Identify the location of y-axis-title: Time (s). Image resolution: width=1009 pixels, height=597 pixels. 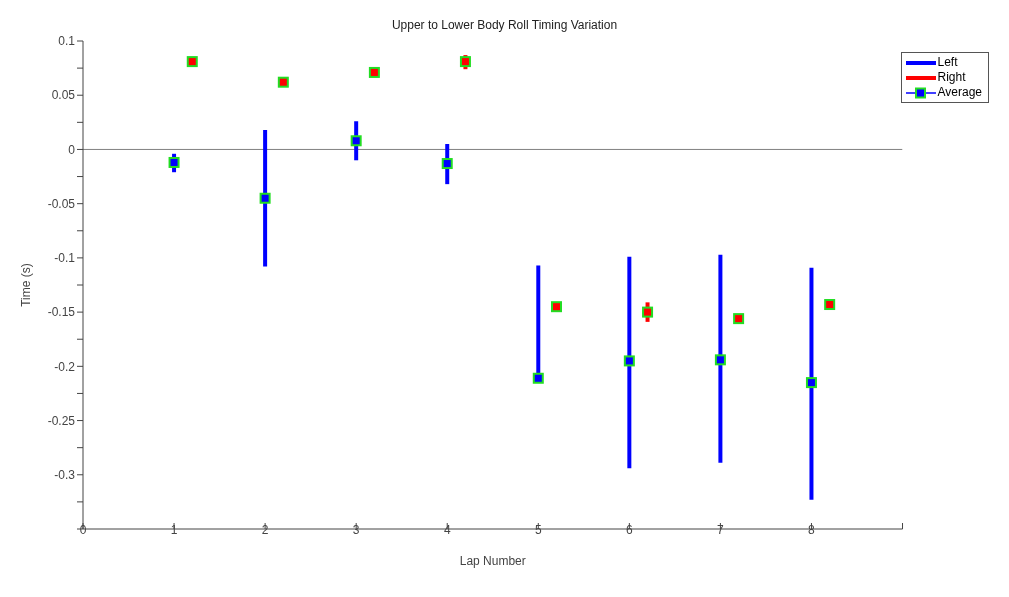
(26, 285).